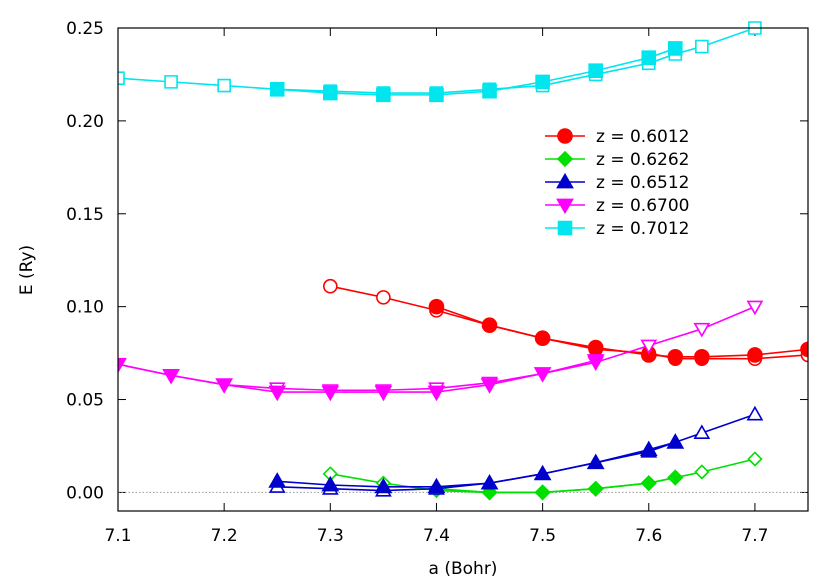 This screenshot has height=581, width=830. I want to click on y-tick-label: 0.20, so click(85, 122).